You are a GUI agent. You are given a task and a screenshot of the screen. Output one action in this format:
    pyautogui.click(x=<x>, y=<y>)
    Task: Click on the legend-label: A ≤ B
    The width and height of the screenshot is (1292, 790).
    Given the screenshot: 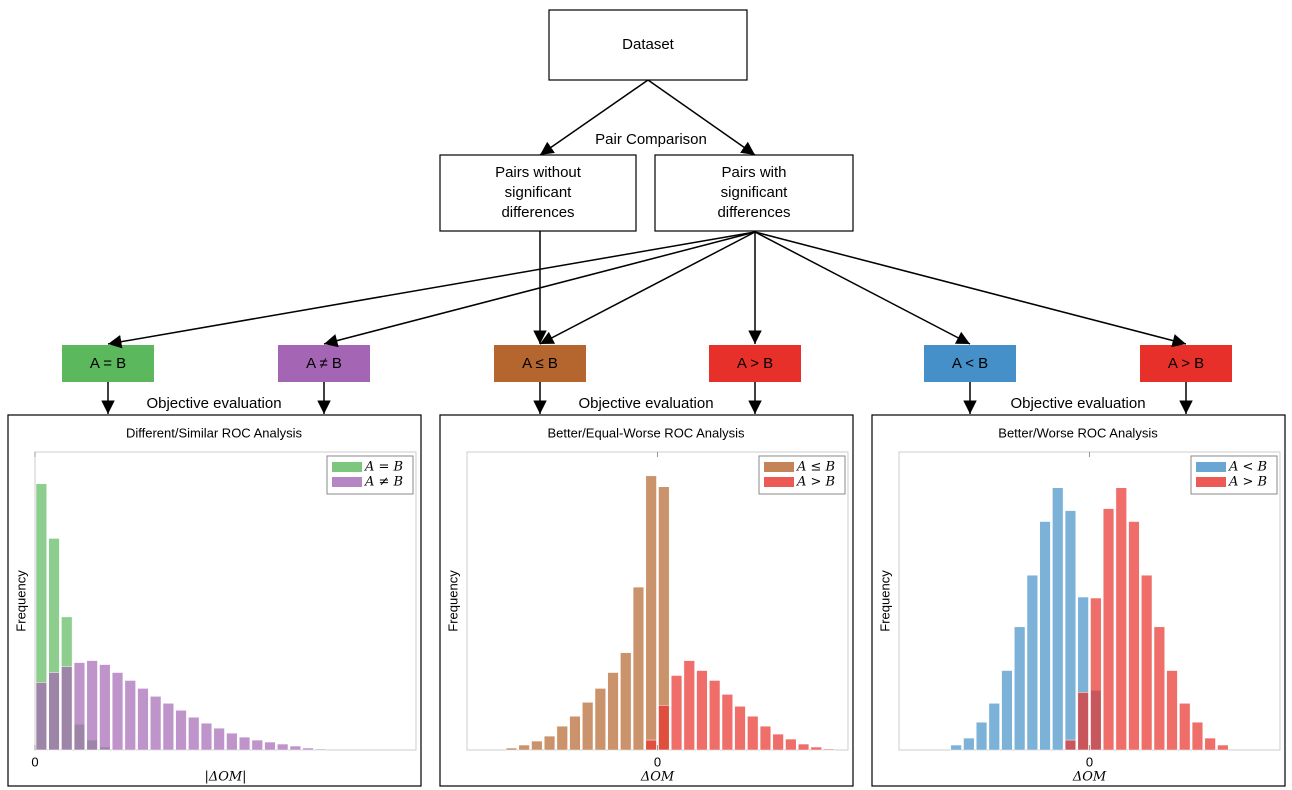 What is the action you would take?
    pyautogui.click(x=815, y=467)
    